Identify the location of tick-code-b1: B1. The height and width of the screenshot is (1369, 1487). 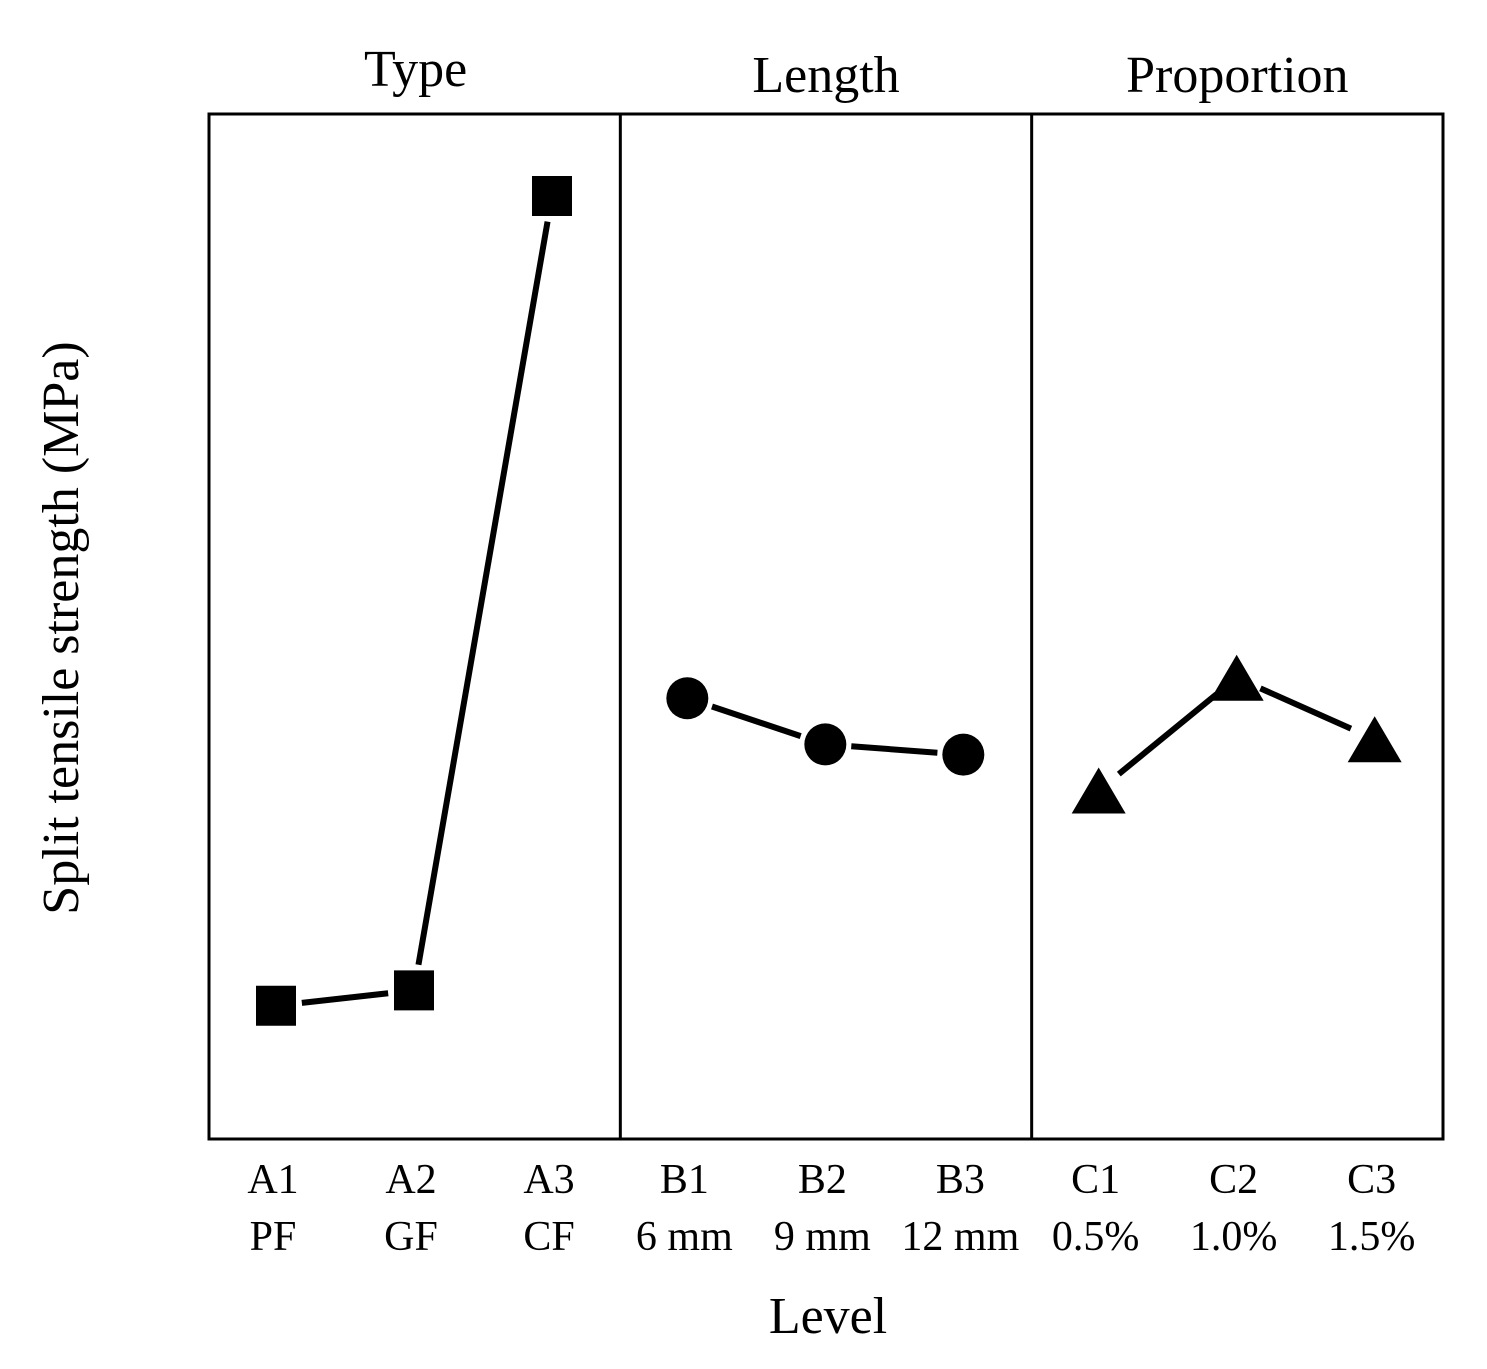
(684, 1180).